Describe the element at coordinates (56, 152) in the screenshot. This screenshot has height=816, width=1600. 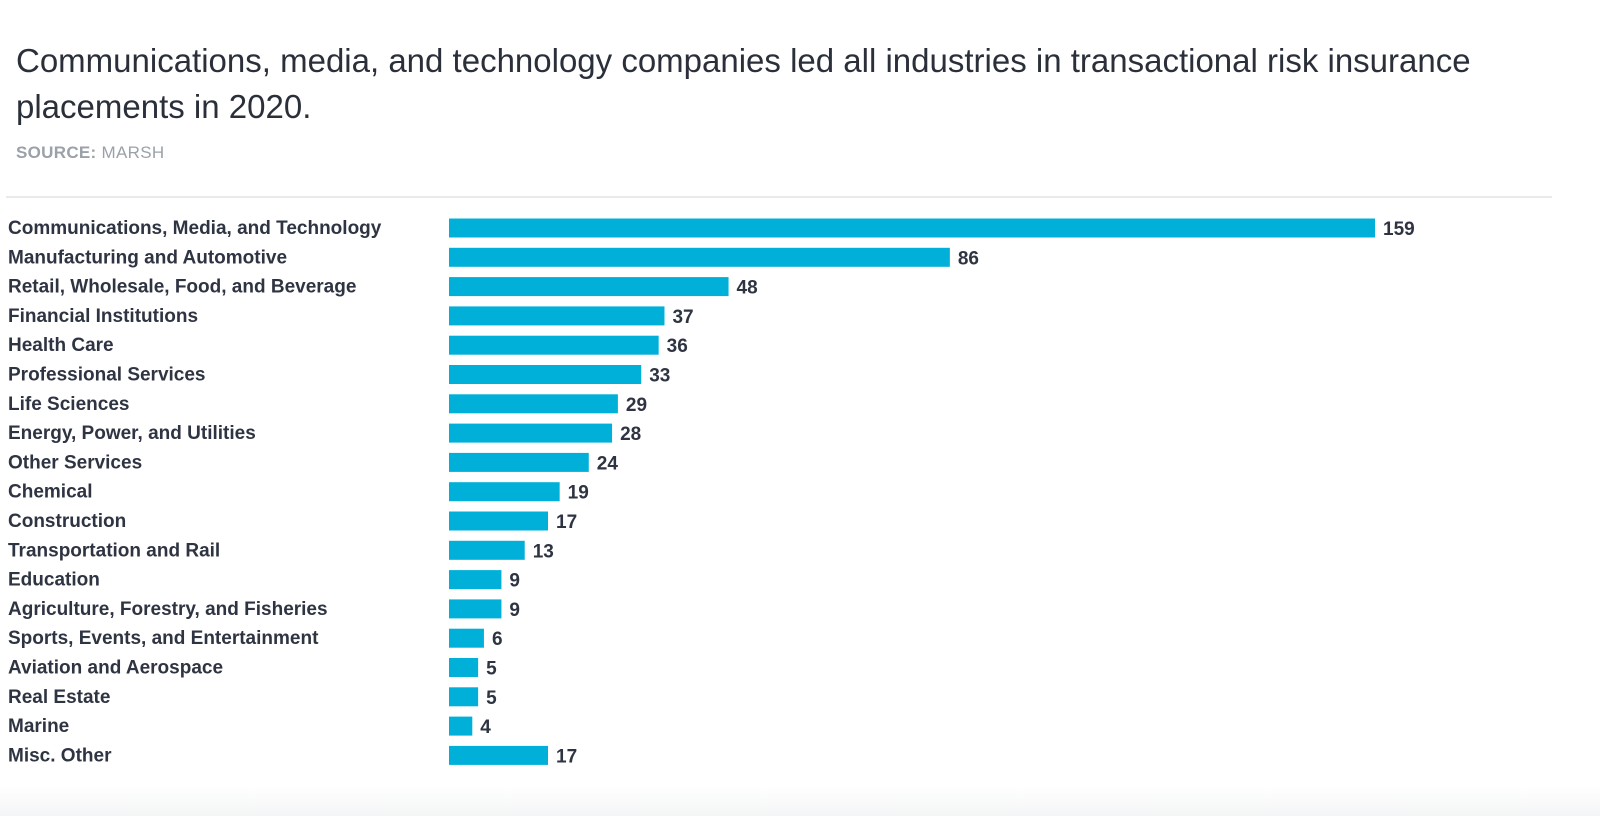
I see `source-label: SOURCE:` at that location.